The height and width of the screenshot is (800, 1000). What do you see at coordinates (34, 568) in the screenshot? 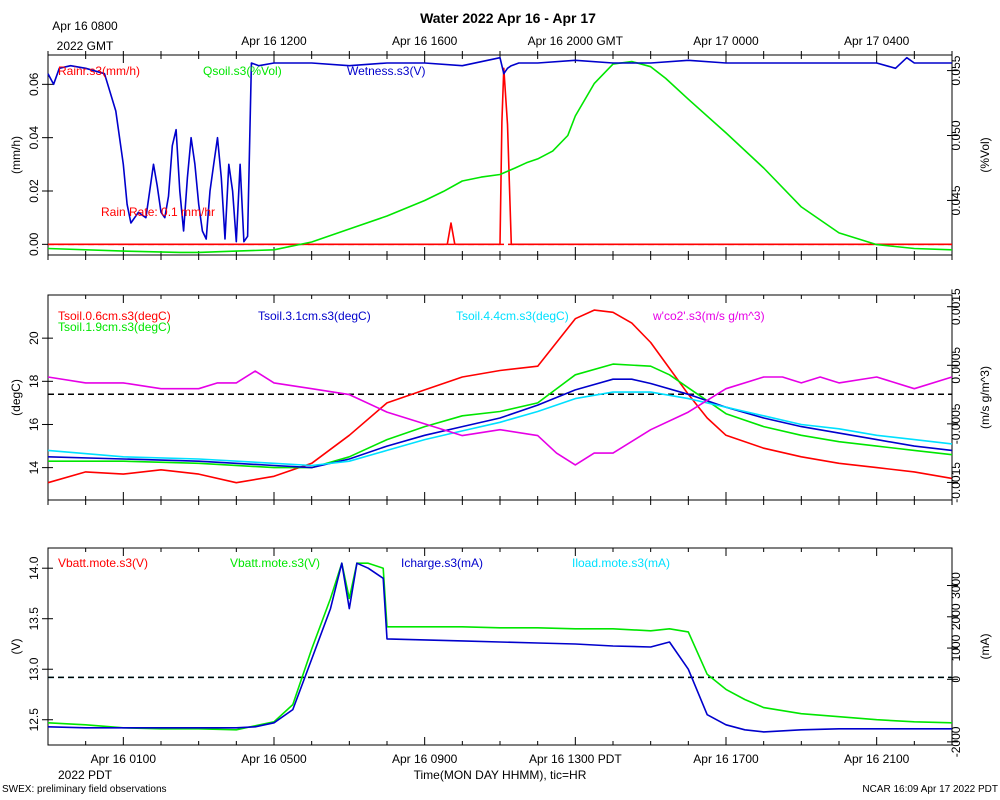
I see `left-tick-label: 14.0` at bounding box center [34, 568].